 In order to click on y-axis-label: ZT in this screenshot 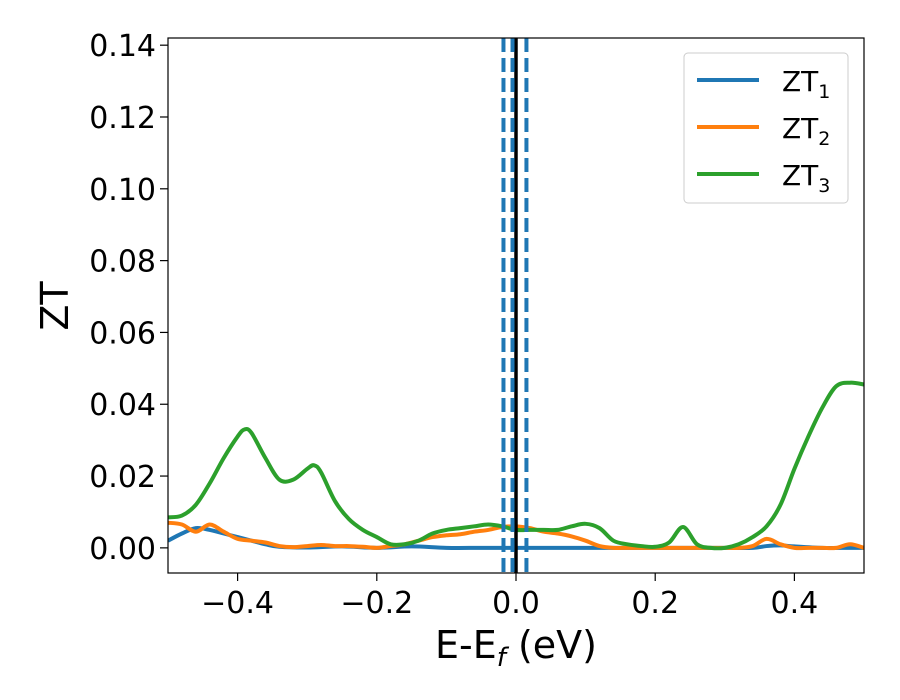, I will do `click(55, 306)`.